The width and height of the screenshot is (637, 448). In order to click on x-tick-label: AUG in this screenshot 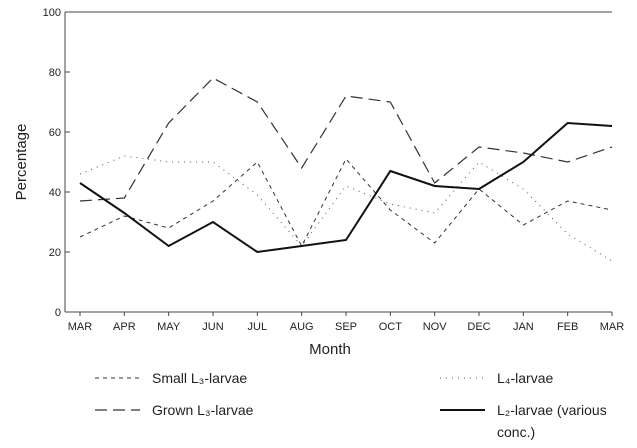, I will do `click(302, 327)`.